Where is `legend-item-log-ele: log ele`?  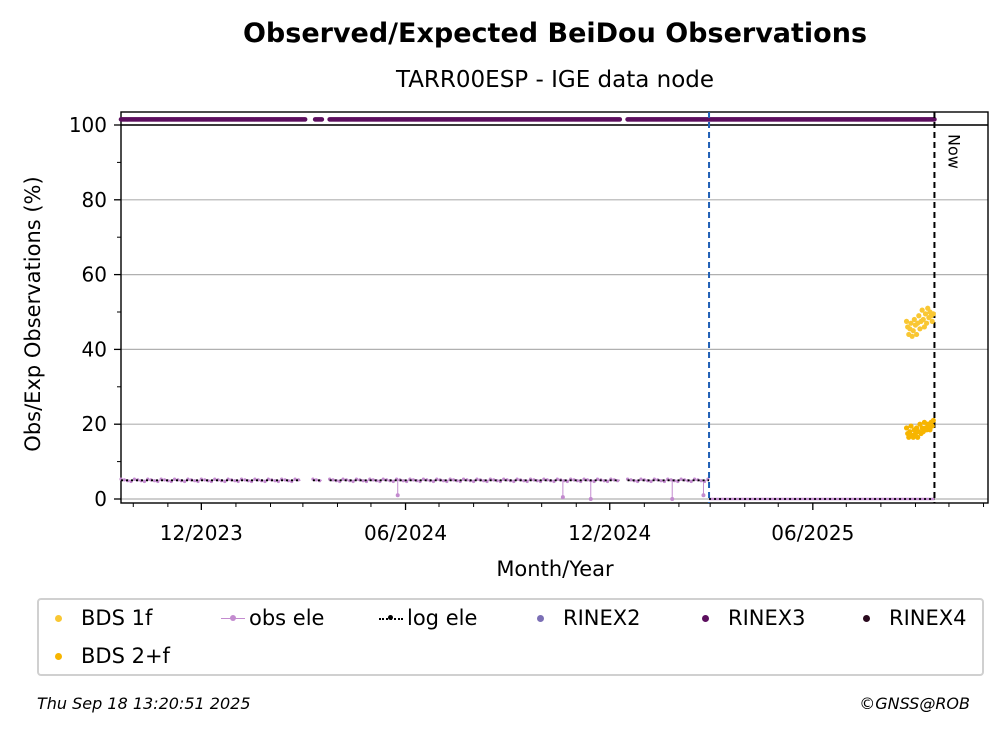
legend-item-log-ele: log ele is located at coordinates (428, 618).